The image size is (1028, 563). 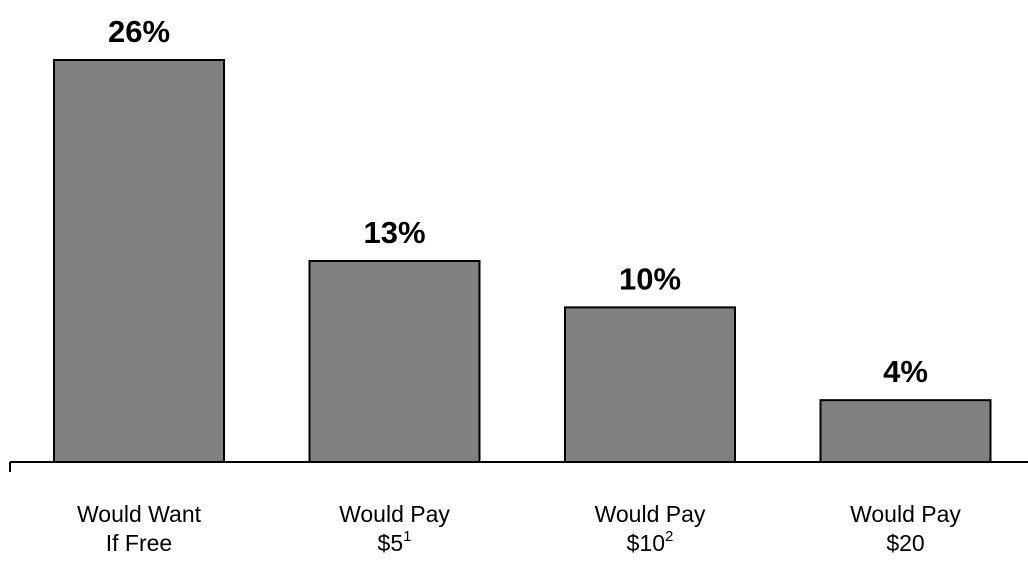 I want to click on category-label-2-line2: $51, so click(x=395, y=542).